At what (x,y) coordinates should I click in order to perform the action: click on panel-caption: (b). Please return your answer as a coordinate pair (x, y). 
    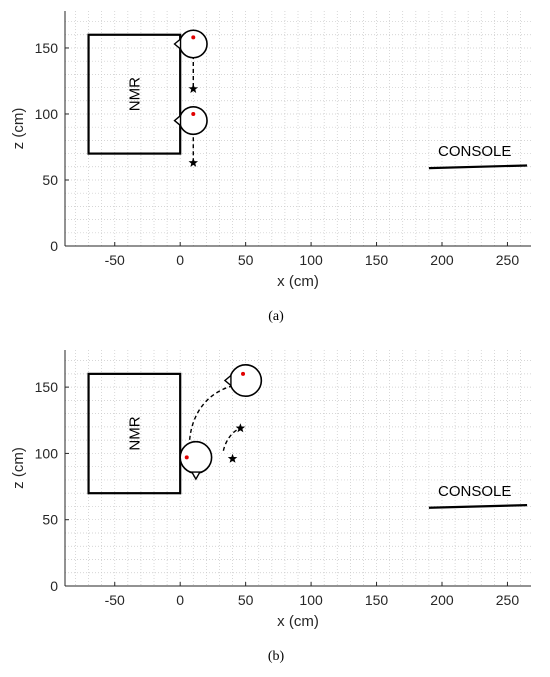
    Looking at the image, I should click on (276, 656).